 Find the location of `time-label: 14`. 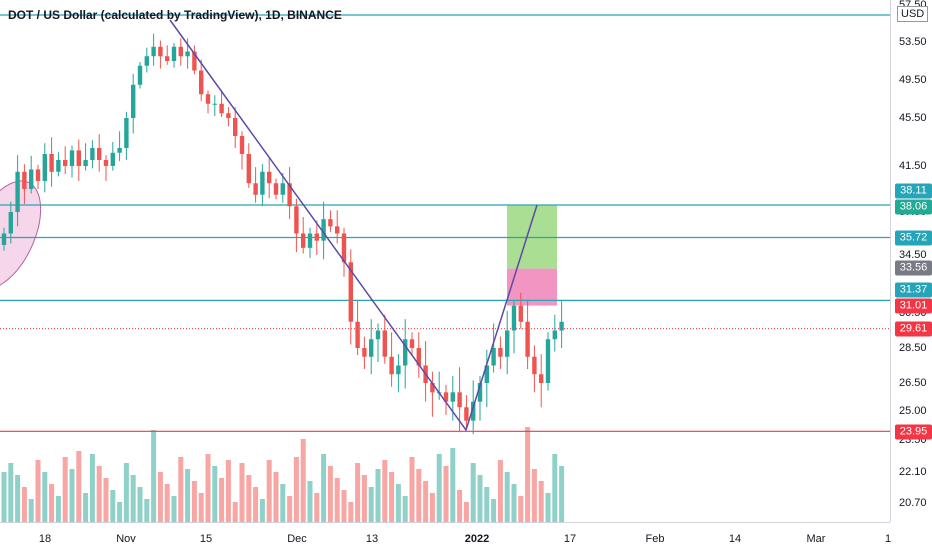

time-label: 14 is located at coordinates (735, 539).